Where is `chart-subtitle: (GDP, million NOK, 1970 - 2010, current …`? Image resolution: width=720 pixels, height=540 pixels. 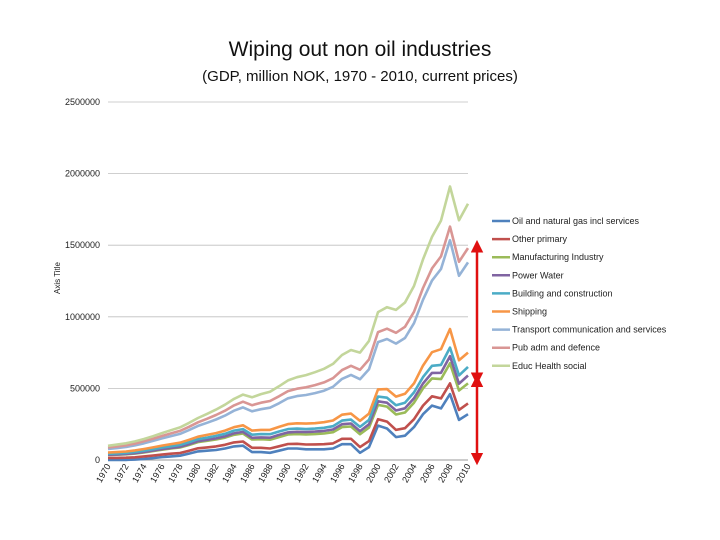 chart-subtitle: (GDP, million NOK, 1970 - 2010, current … is located at coordinates (360, 76).